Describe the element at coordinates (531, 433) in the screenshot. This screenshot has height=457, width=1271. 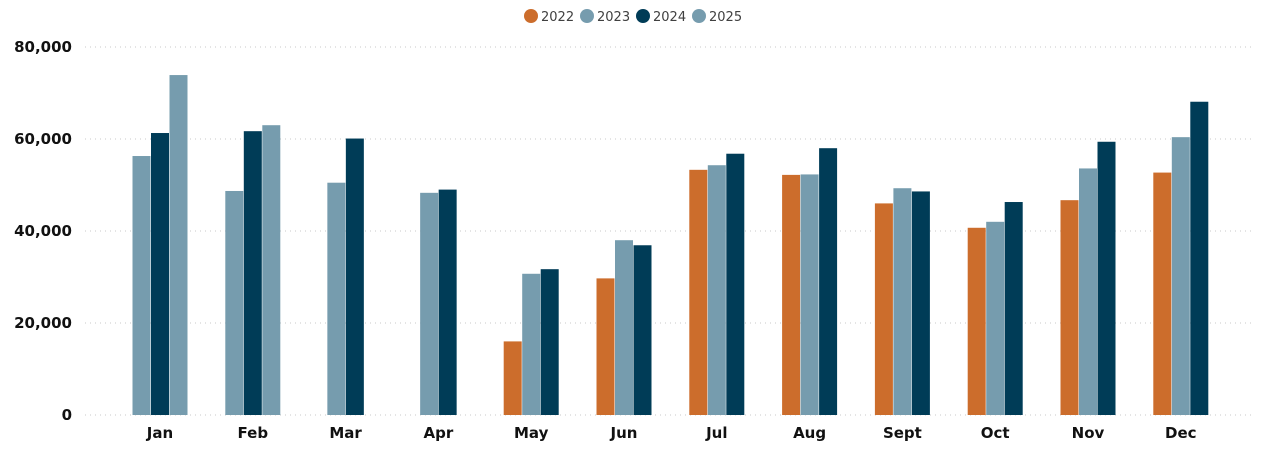
I see `x-tick-label: May` at that location.